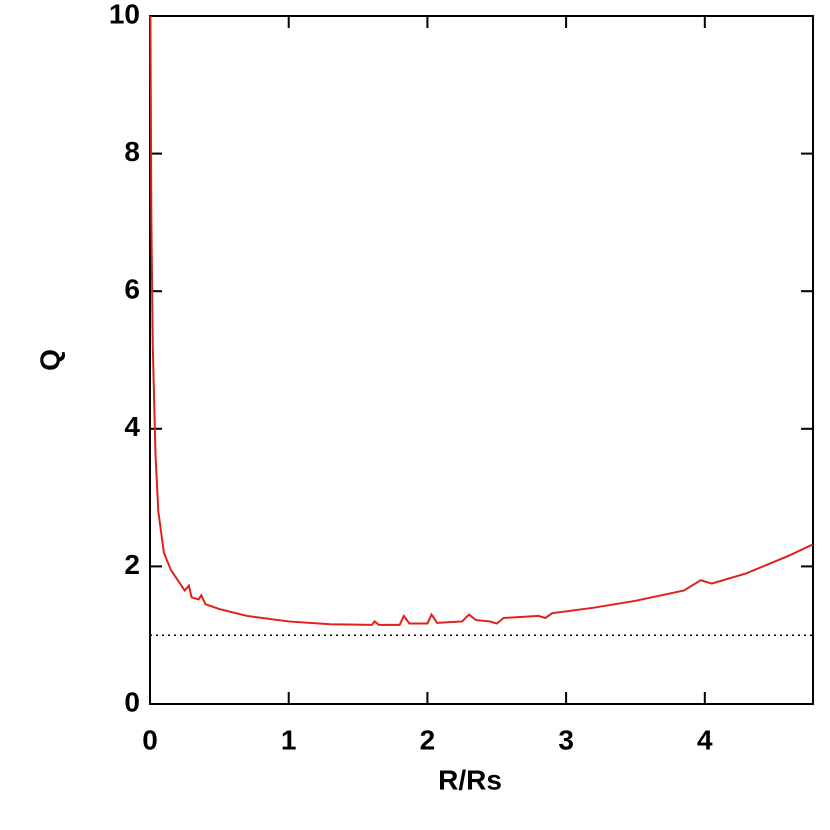  What do you see at coordinates (289, 739) in the screenshot?
I see `x-tick-label: 1` at bounding box center [289, 739].